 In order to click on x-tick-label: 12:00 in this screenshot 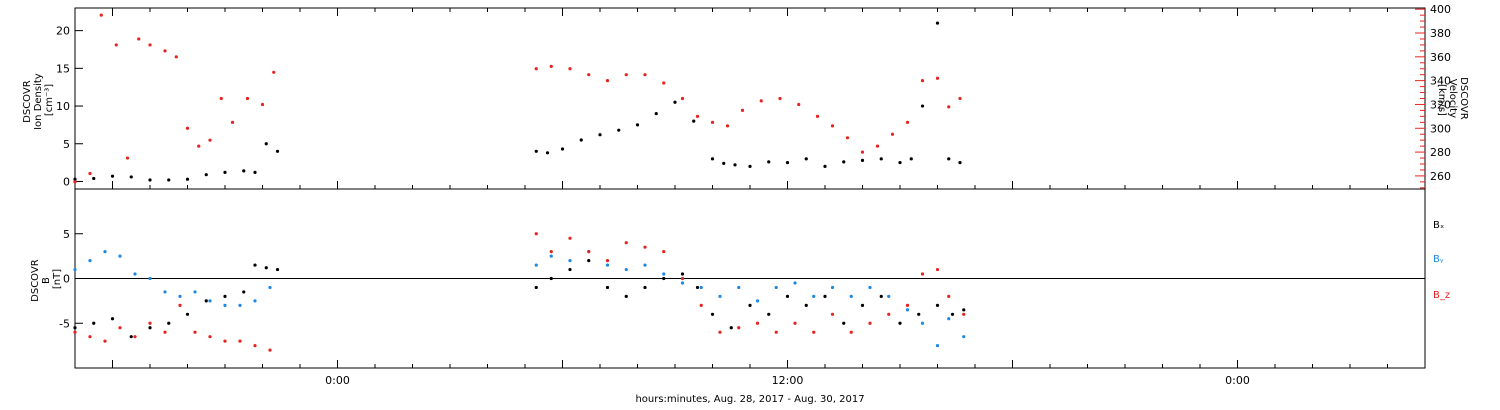, I will do `click(788, 380)`.